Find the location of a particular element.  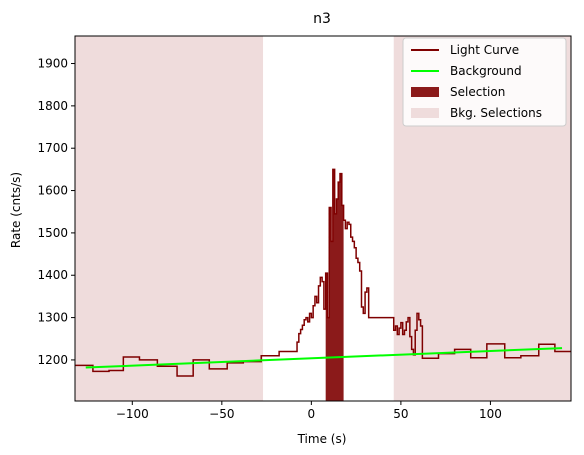

chart-title: n3 is located at coordinates (322, 19).